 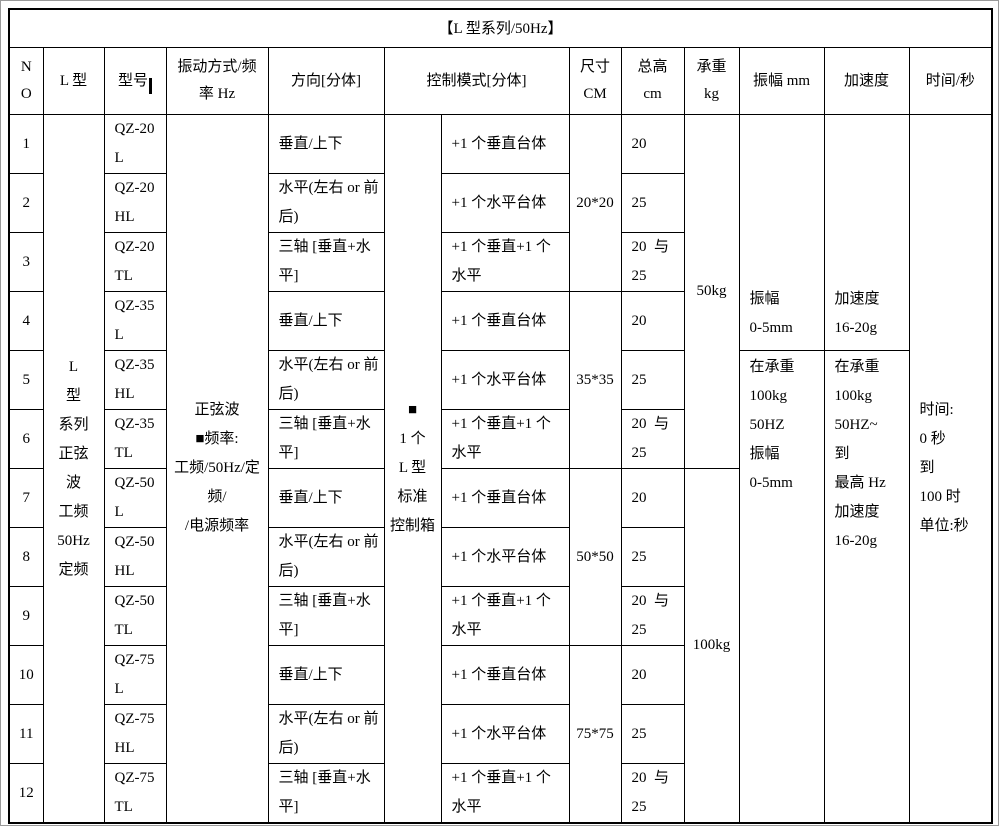 I want to click on acceleration-cell: 在承重 100kg 50HZ~ 到 最高 Hz 加速度 16-20g, so click(x=866, y=587).